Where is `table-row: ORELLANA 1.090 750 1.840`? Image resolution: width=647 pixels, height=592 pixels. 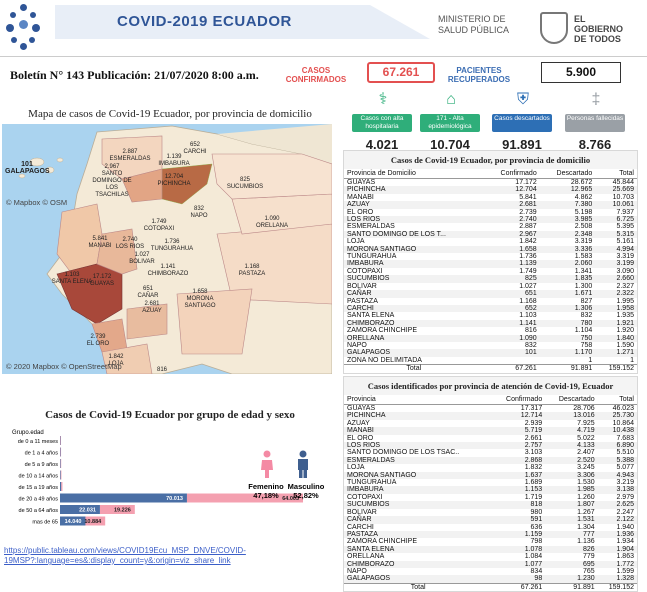 table-row: ORELLANA 1.090 750 1.840 is located at coordinates (490, 338).